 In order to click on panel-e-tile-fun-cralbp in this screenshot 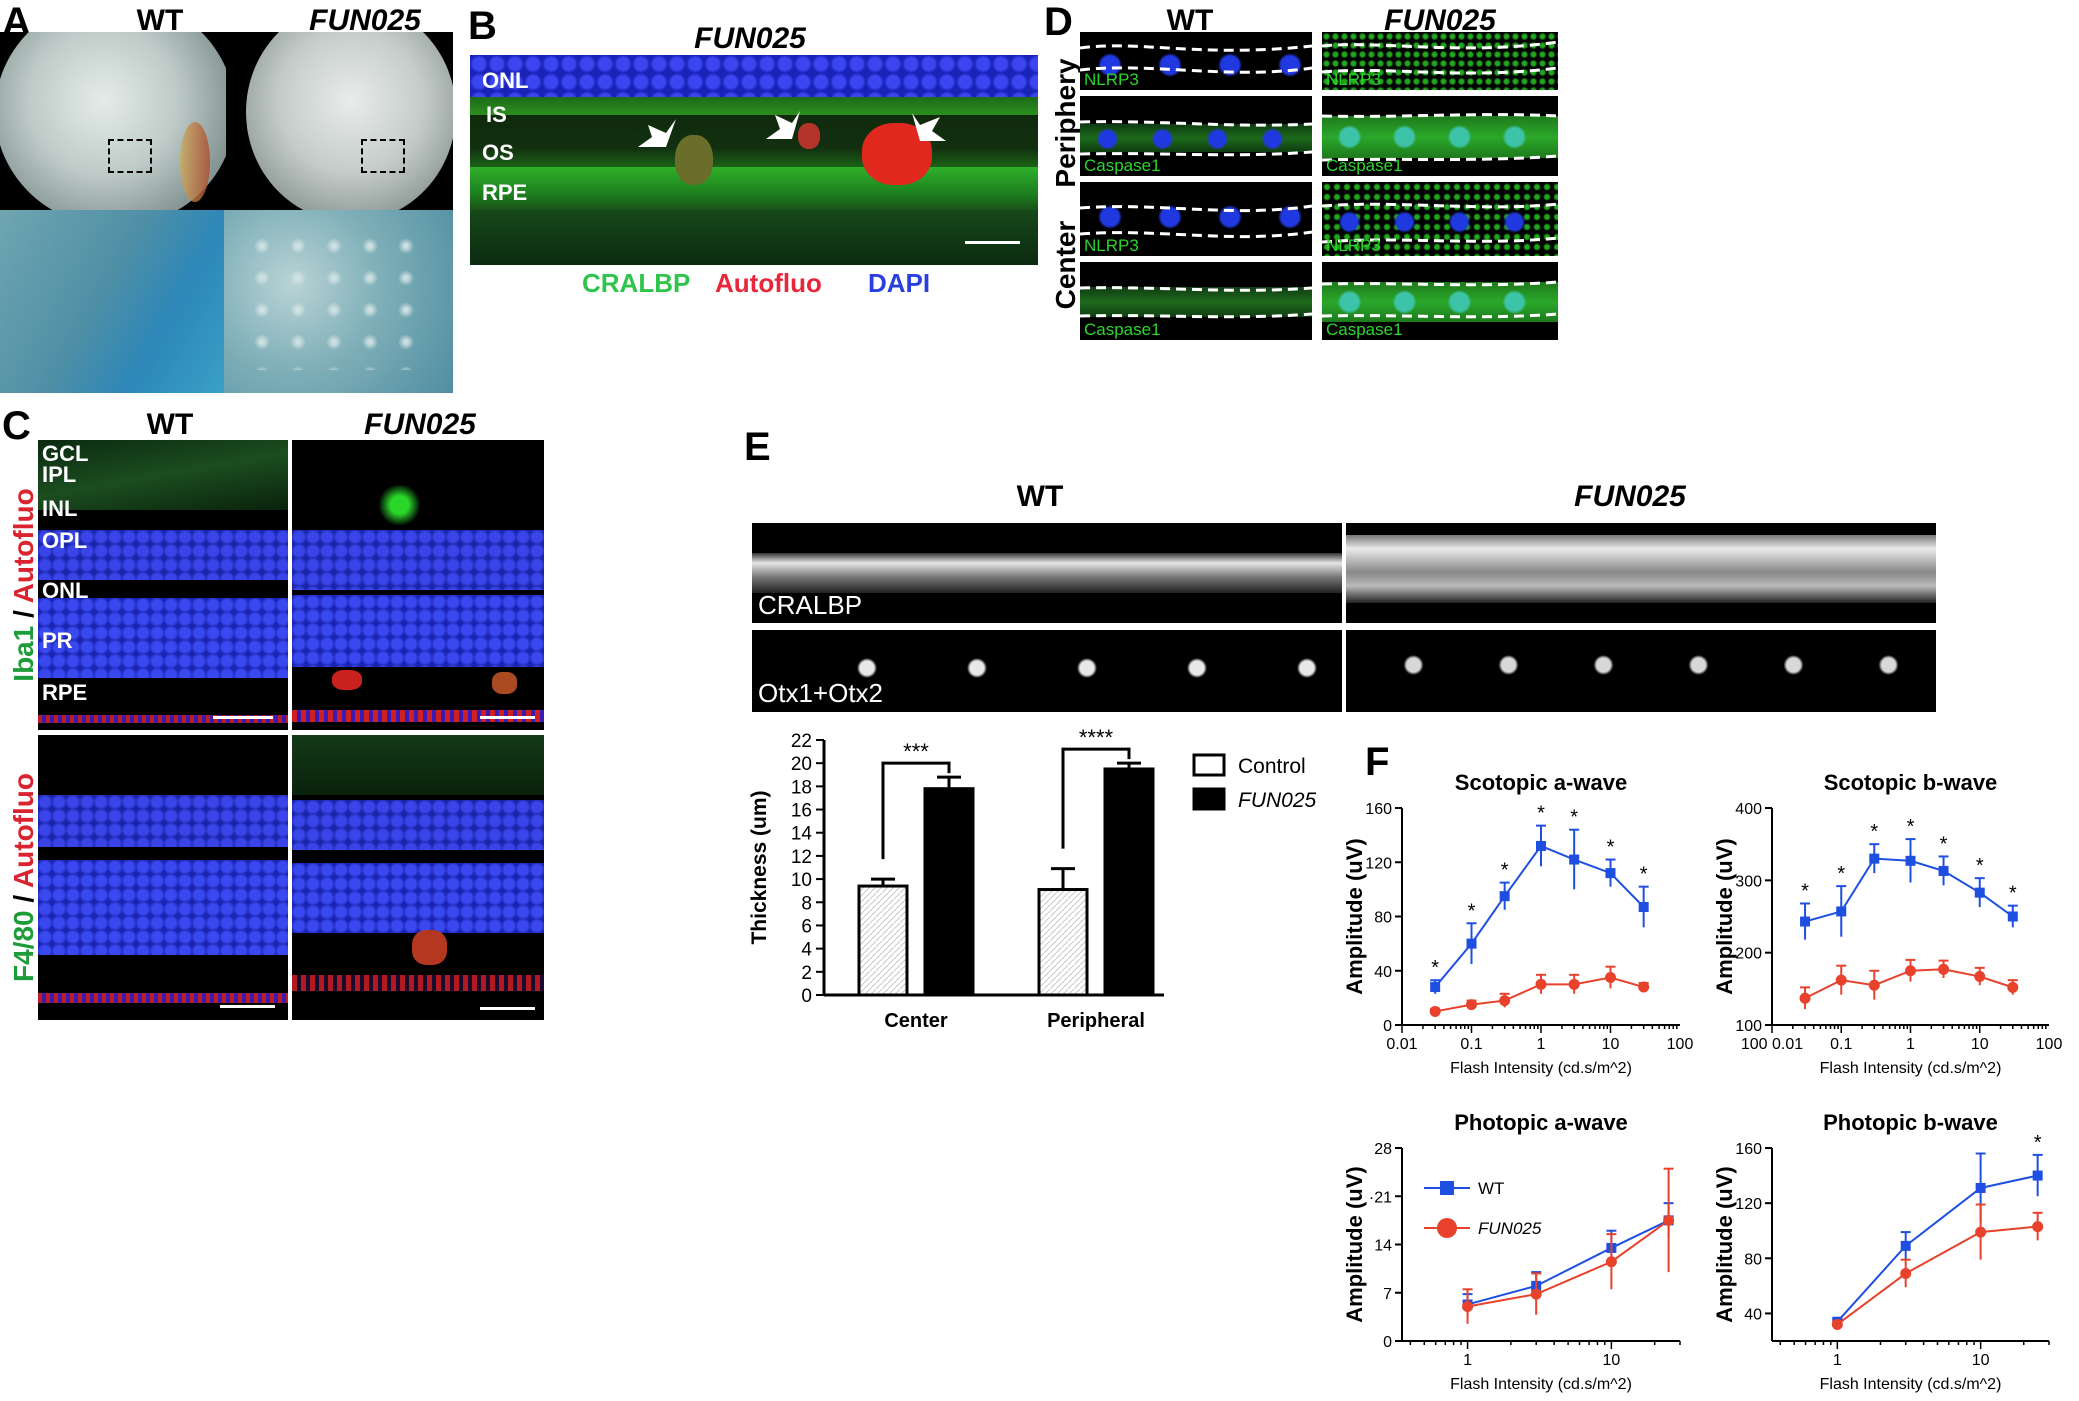, I will do `click(1641, 573)`.